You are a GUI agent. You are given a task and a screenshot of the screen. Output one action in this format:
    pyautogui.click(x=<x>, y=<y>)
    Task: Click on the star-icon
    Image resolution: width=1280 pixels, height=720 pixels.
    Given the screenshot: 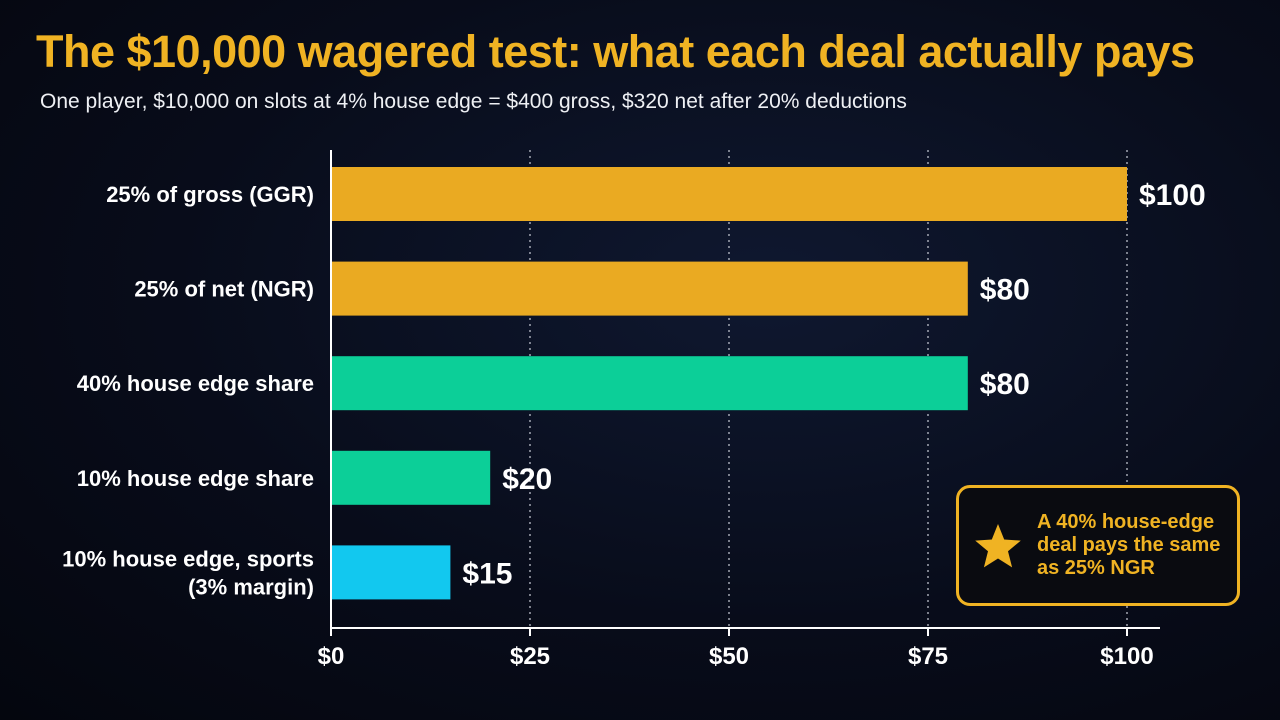 What is the action you would take?
    pyautogui.click(x=998, y=545)
    